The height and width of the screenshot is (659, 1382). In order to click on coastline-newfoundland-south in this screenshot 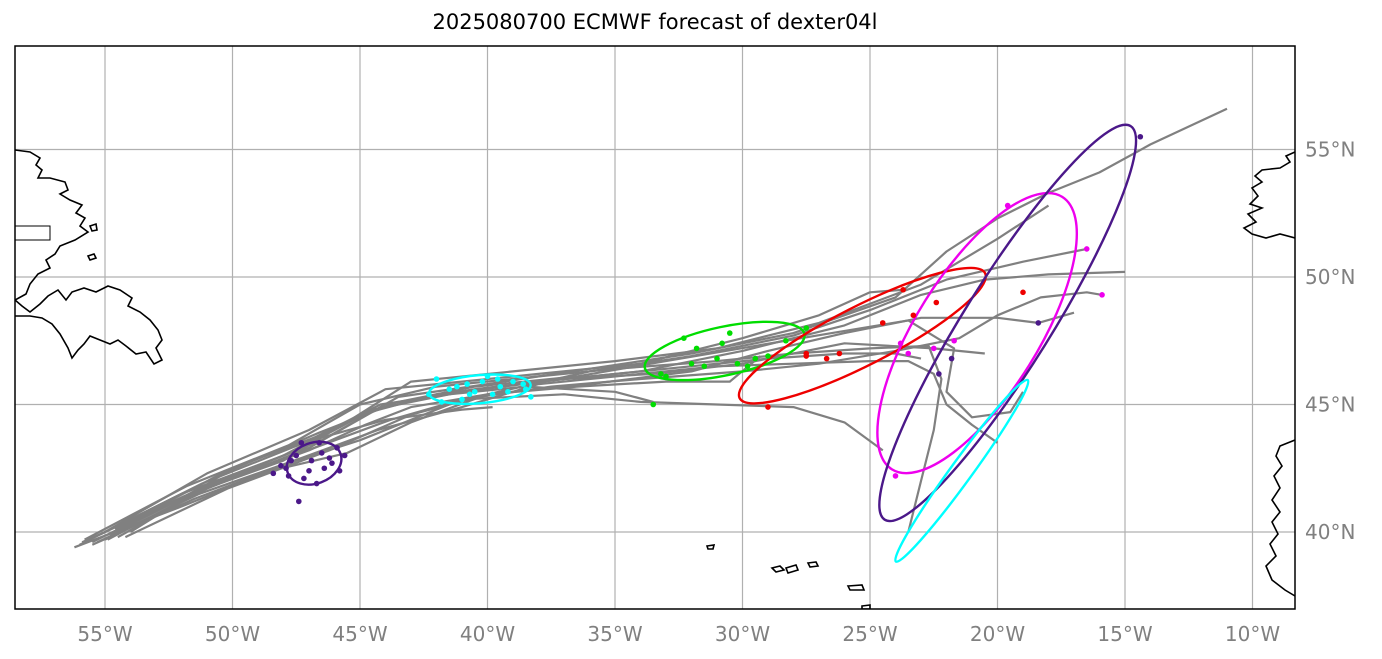, I will do `click(89, 325)`.